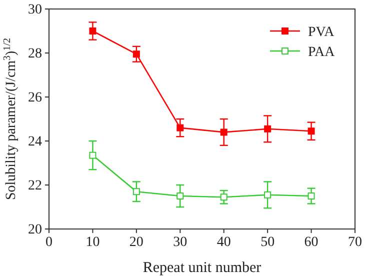 This screenshot has width=366, height=276. I want to click on y-tick-label: 24, so click(35, 142).